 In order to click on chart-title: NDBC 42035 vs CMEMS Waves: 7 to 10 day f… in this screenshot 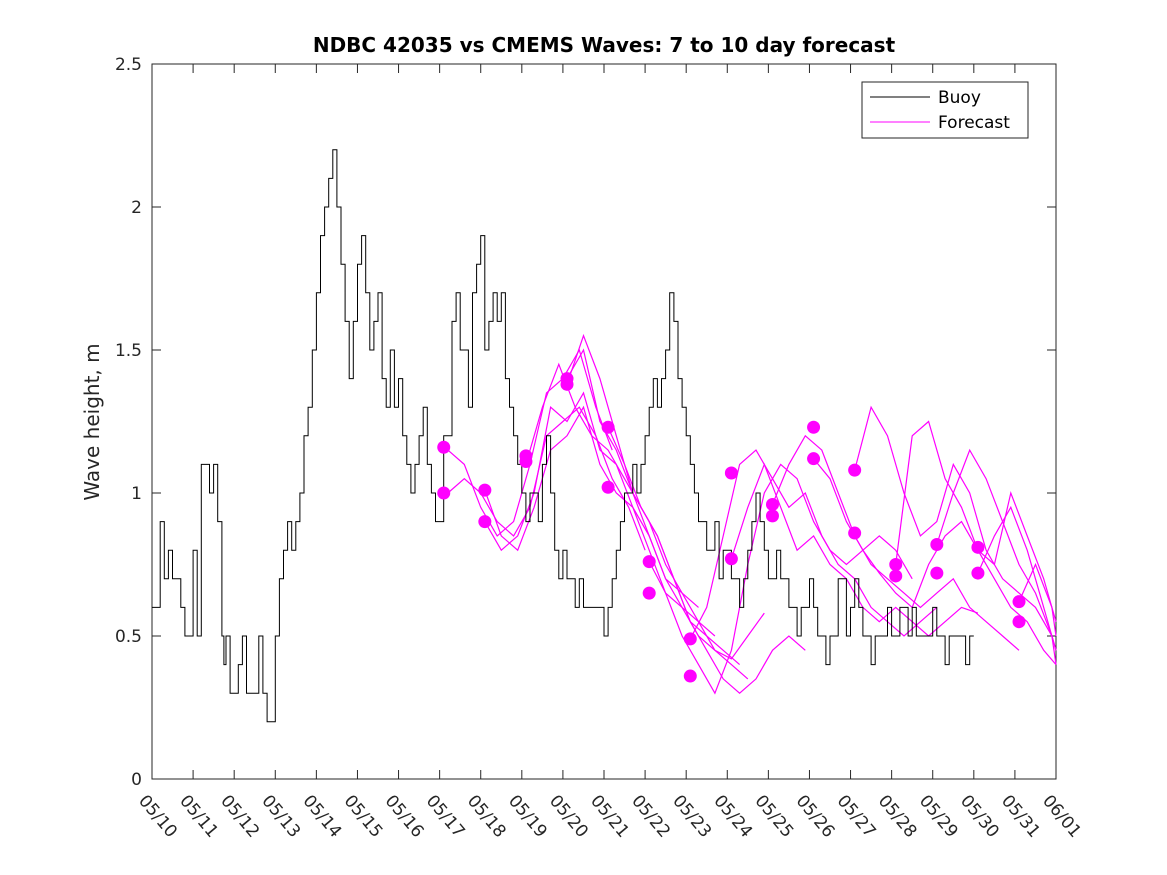, I will do `click(604, 45)`.